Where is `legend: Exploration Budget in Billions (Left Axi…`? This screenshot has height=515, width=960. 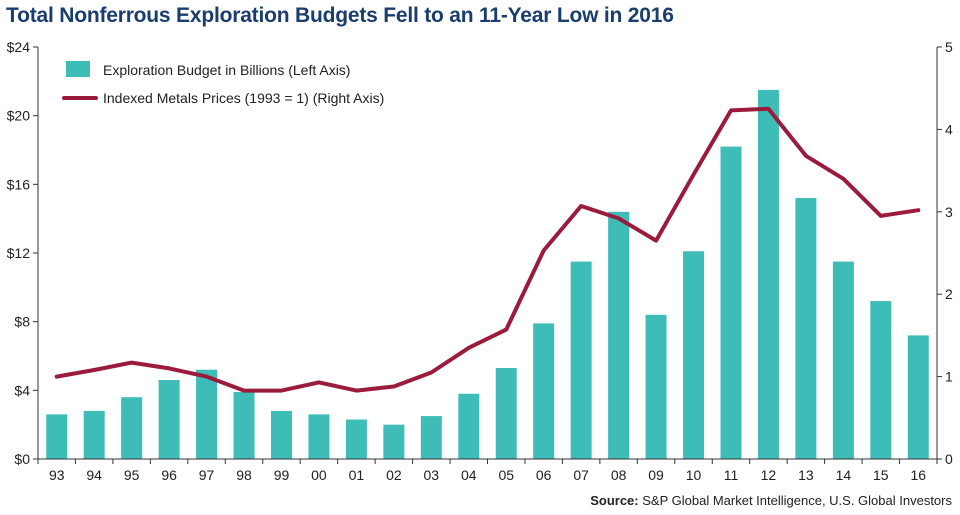 legend: Exploration Budget in Billions (Left Axi… is located at coordinates (223, 83).